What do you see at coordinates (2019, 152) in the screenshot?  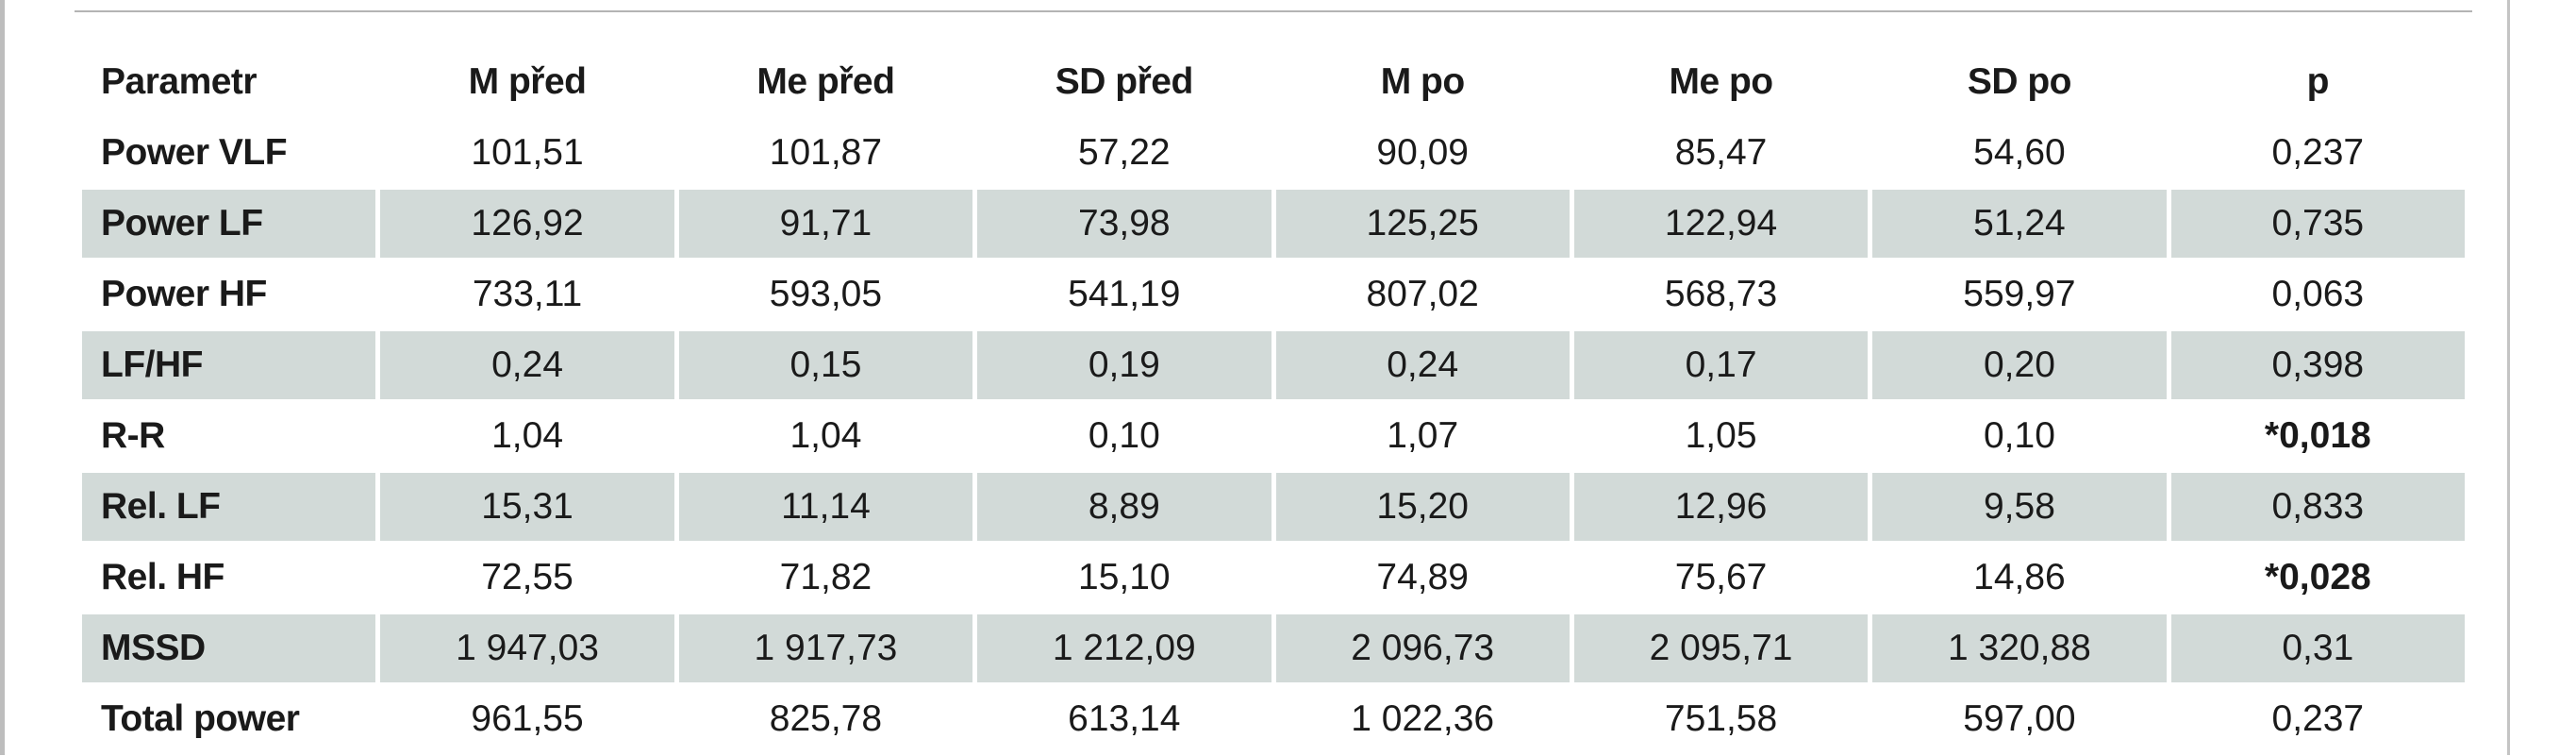 I see `sd-po-cell: 54,60` at bounding box center [2019, 152].